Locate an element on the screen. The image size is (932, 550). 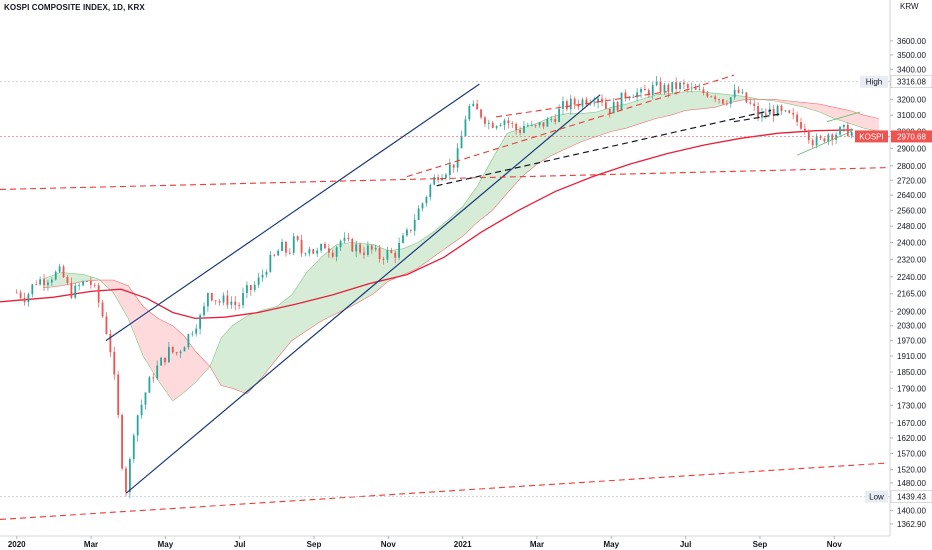
high-marker-label: High is located at coordinates (874, 82).